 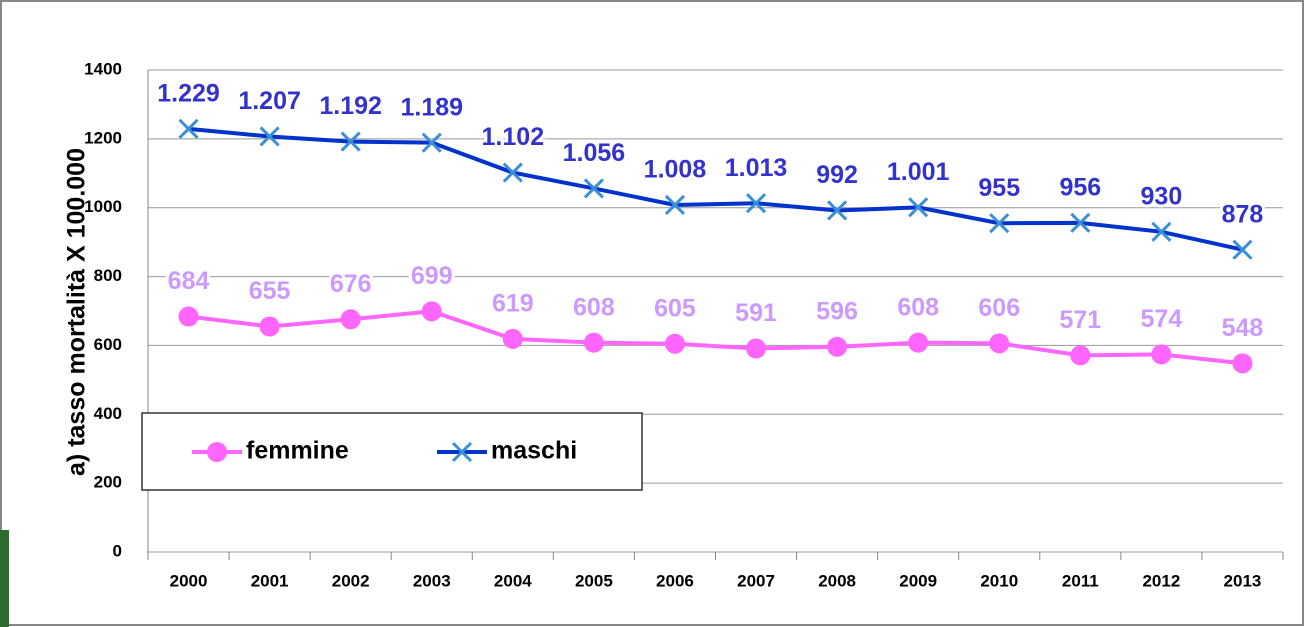 I want to click on x-tick-label: 2000, so click(x=189, y=580).